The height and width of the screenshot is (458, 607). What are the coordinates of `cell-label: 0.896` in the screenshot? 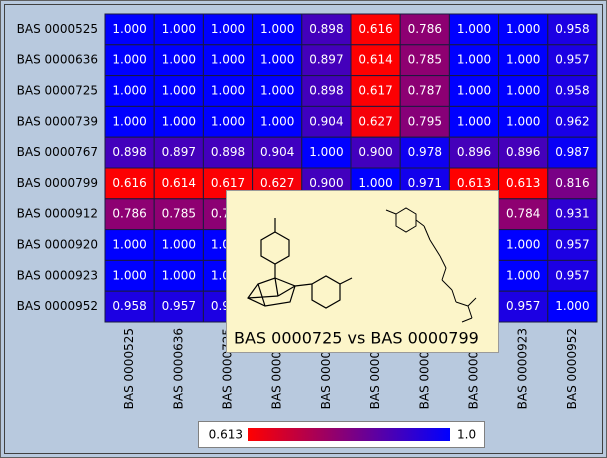 It's located at (474, 152).